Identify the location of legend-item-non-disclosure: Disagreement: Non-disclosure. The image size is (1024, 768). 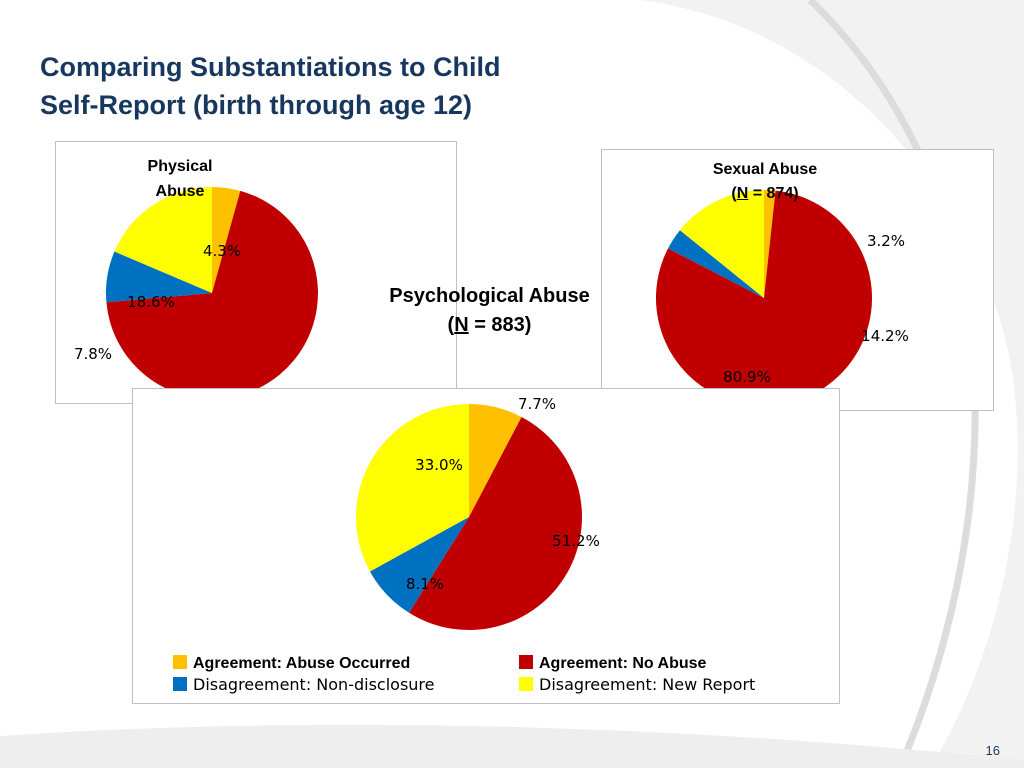
(303, 686).